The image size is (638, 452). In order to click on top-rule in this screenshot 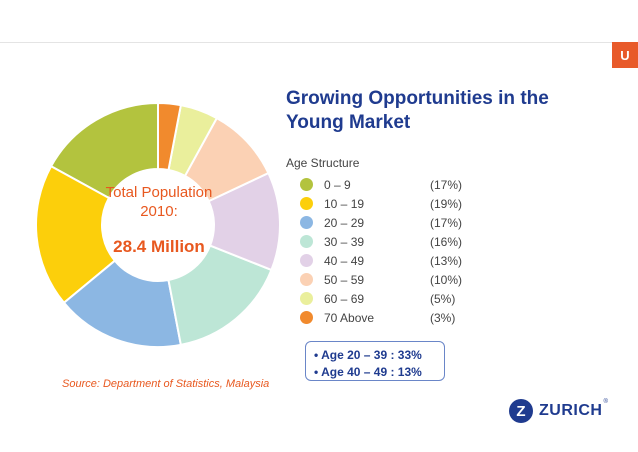, I will do `click(306, 42)`.